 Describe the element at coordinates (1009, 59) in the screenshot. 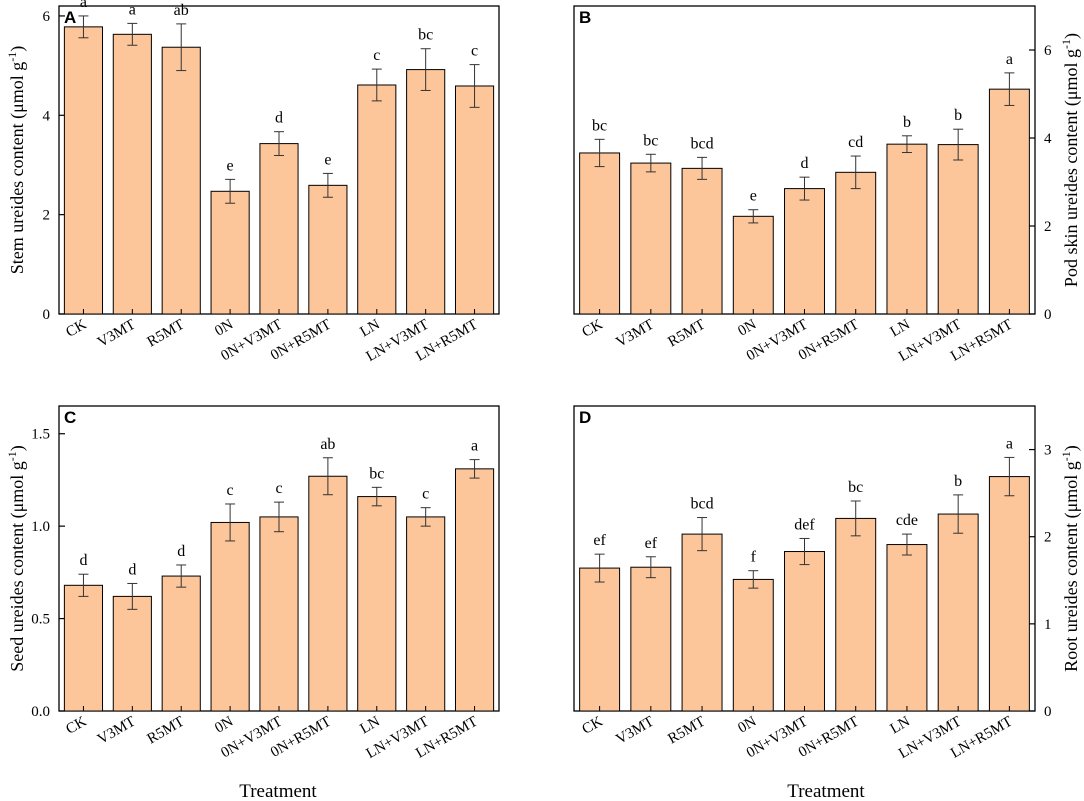

I see `significance-label-b-8: a` at that location.